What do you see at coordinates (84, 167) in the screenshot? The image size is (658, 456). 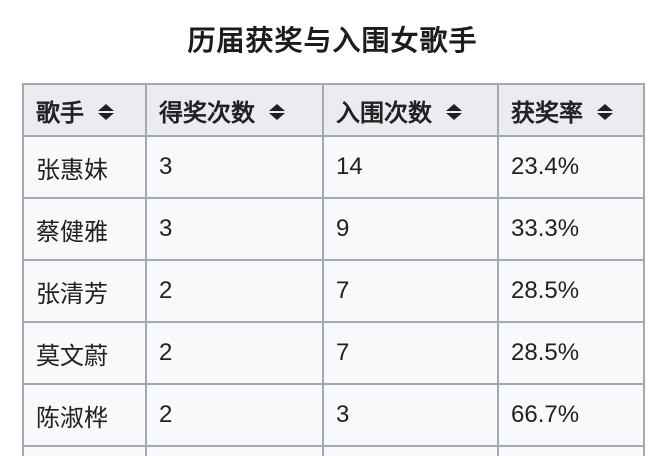 I see `singer-cell: 张惠妹` at bounding box center [84, 167].